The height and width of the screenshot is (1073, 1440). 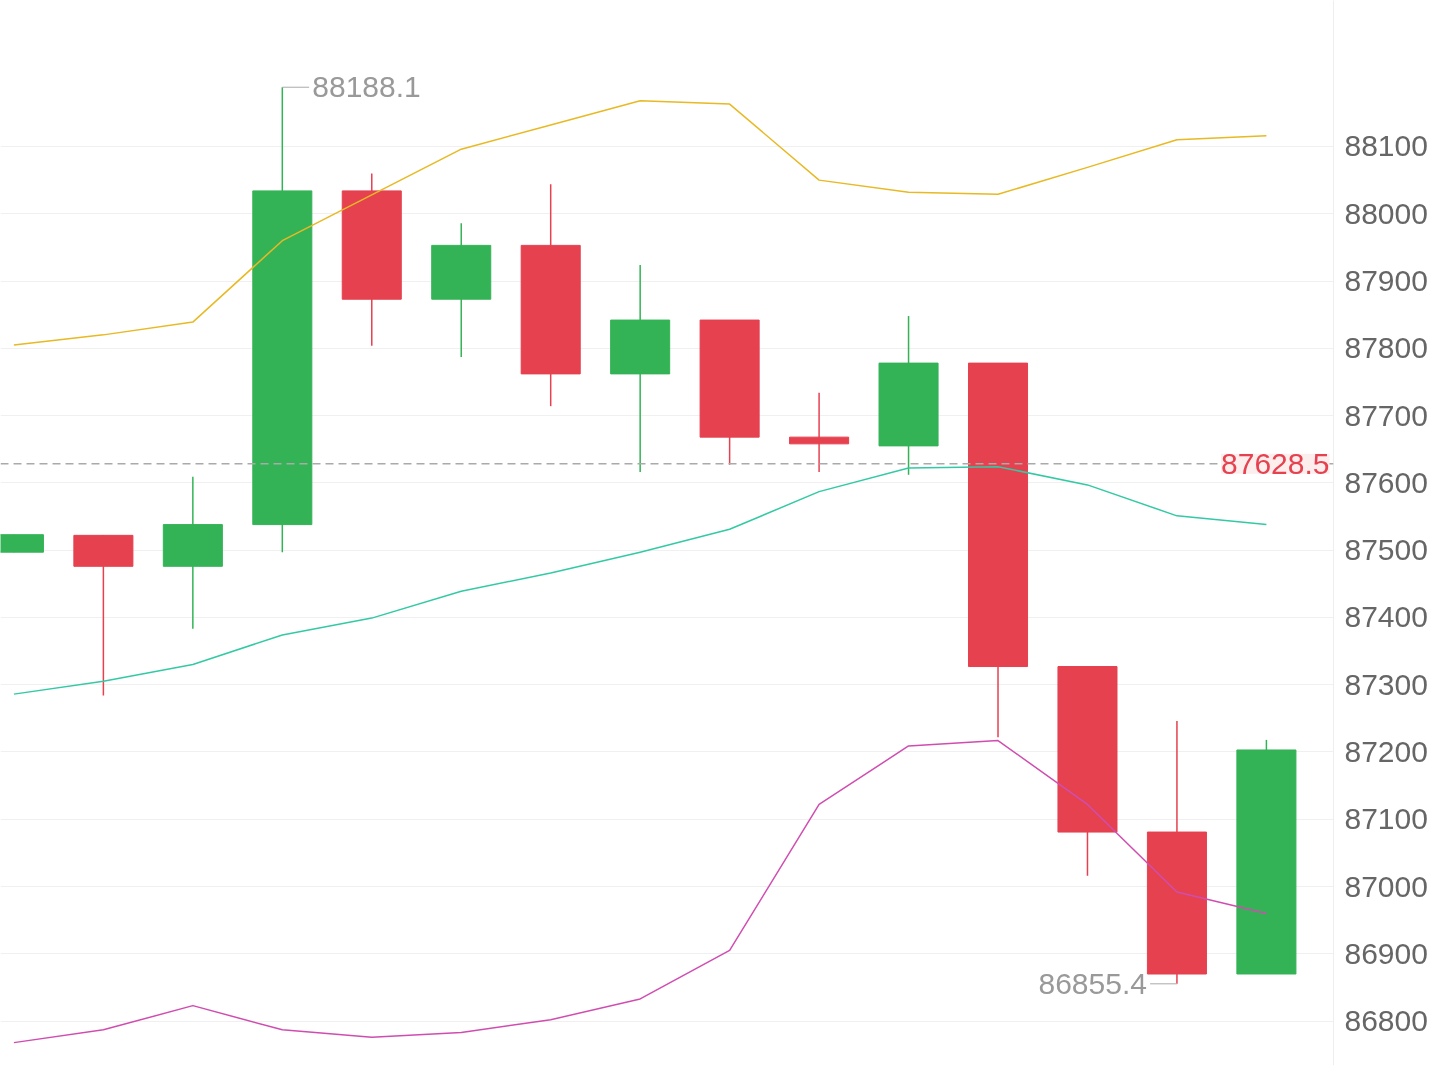 What do you see at coordinates (1386, 415) in the screenshot?
I see `y-tick-label: 87700` at bounding box center [1386, 415].